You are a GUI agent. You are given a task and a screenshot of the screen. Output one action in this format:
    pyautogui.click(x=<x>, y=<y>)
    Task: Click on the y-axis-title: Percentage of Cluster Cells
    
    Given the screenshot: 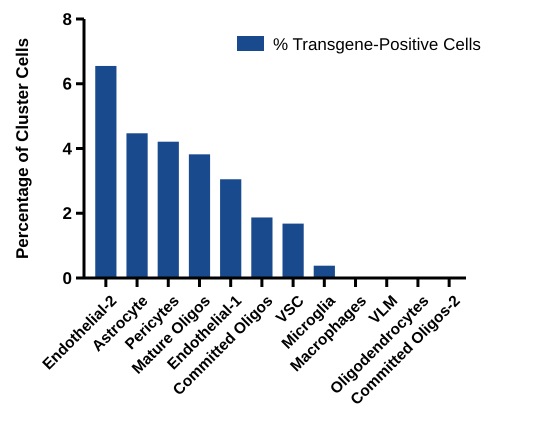 What is the action you would take?
    pyautogui.click(x=22, y=149)
    